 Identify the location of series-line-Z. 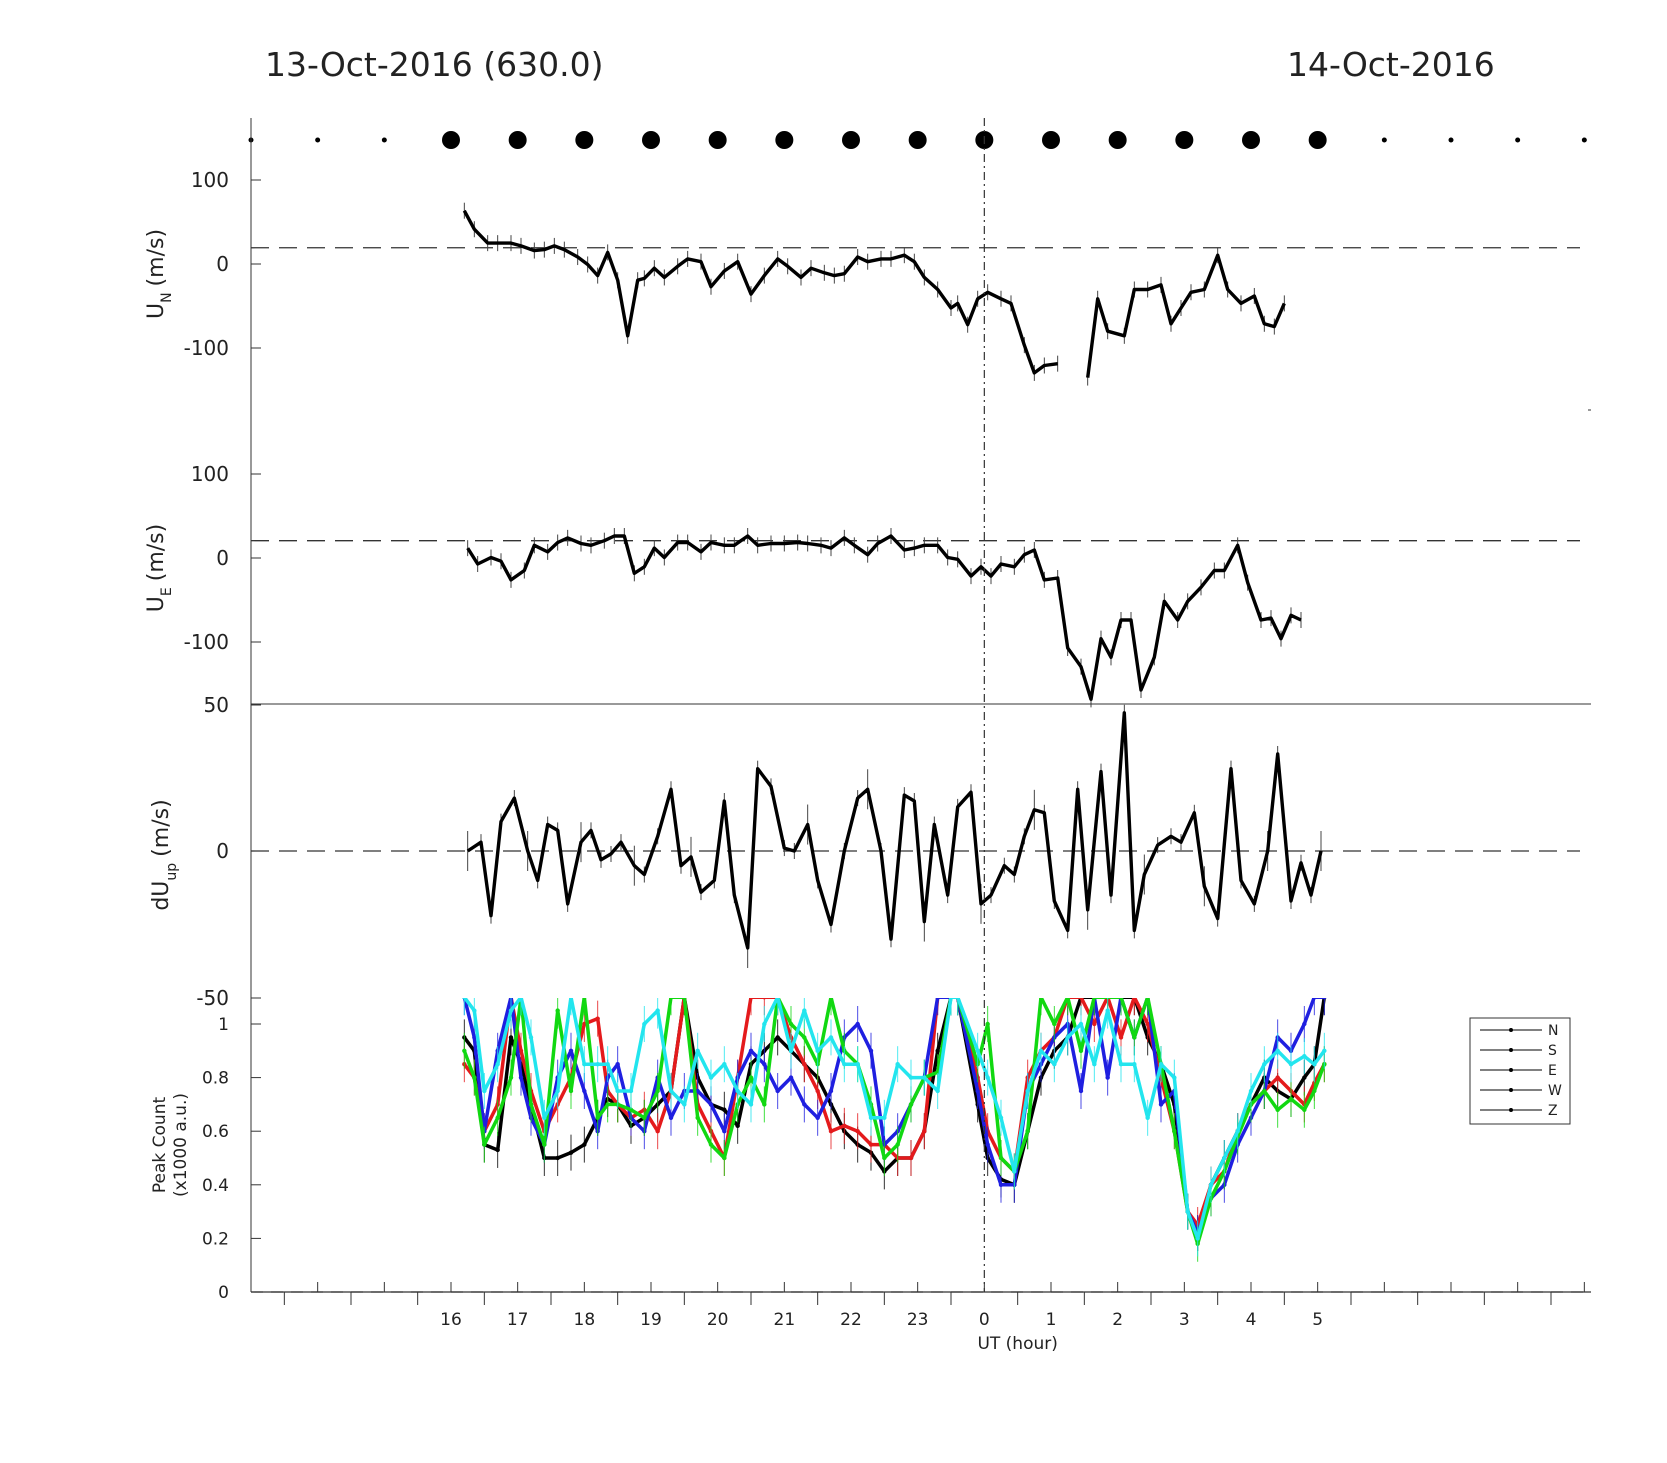
(894, 1119).